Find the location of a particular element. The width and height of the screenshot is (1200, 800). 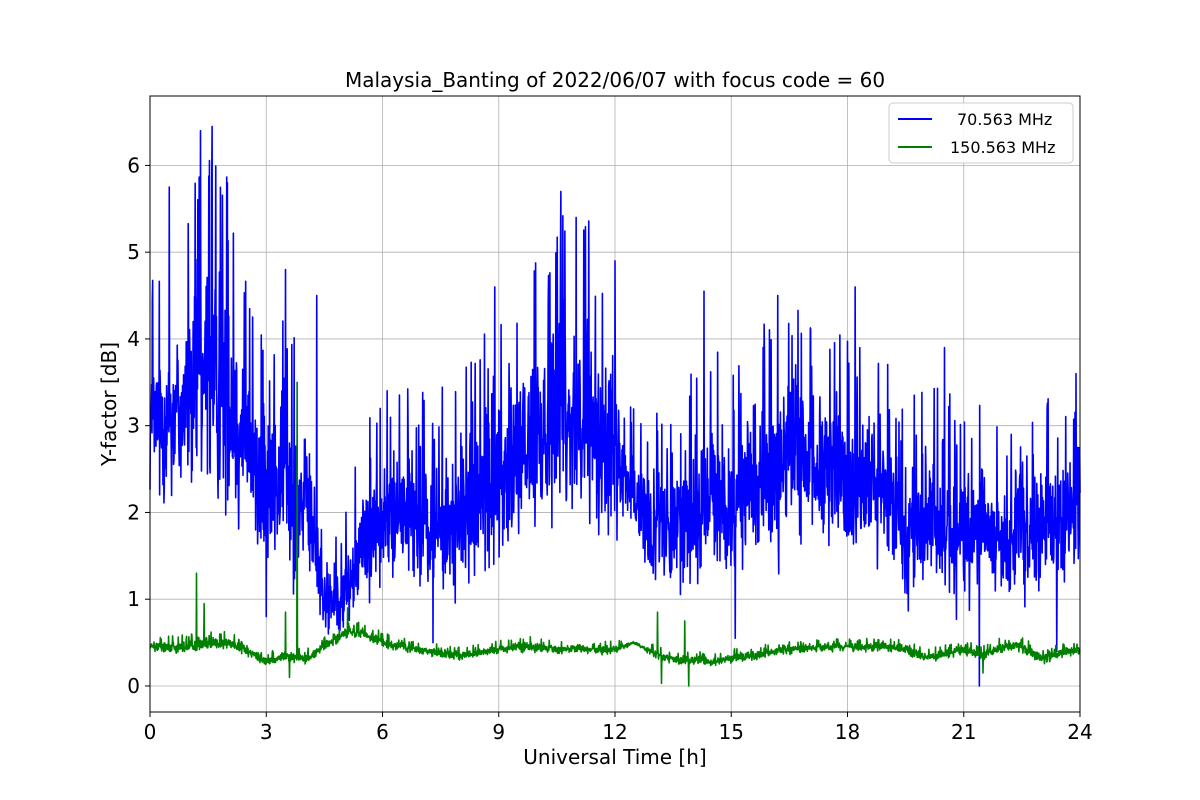

x-tick-label: 9 is located at coordinates (498, 732).